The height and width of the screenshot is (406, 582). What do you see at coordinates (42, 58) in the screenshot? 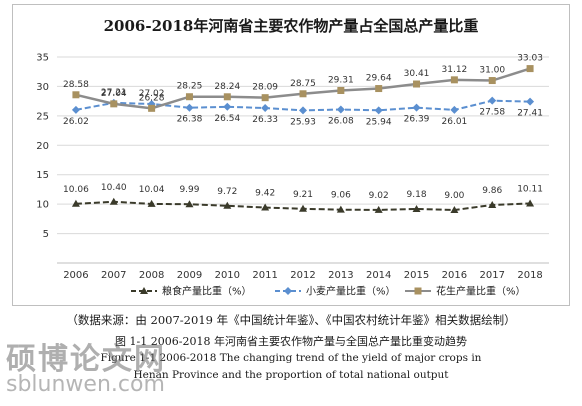
I see `y-tick-label: 35` at bounding box center [42, 58].